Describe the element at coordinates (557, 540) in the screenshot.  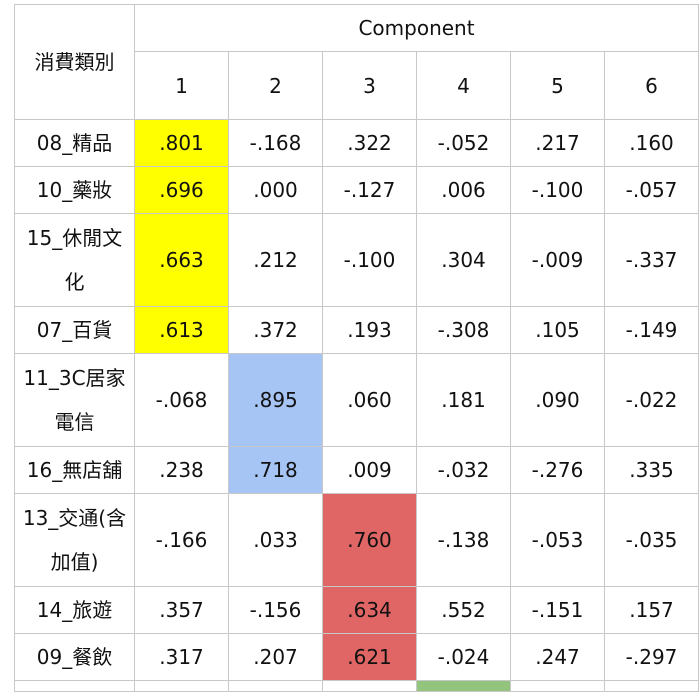
I see `loading-cell: -.053` at that location.